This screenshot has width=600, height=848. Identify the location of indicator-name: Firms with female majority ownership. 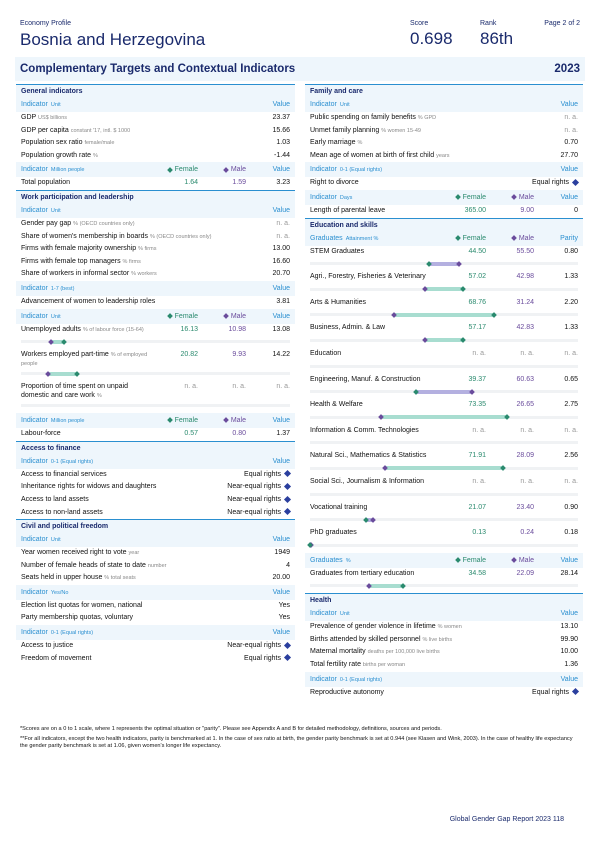
(79, 249).